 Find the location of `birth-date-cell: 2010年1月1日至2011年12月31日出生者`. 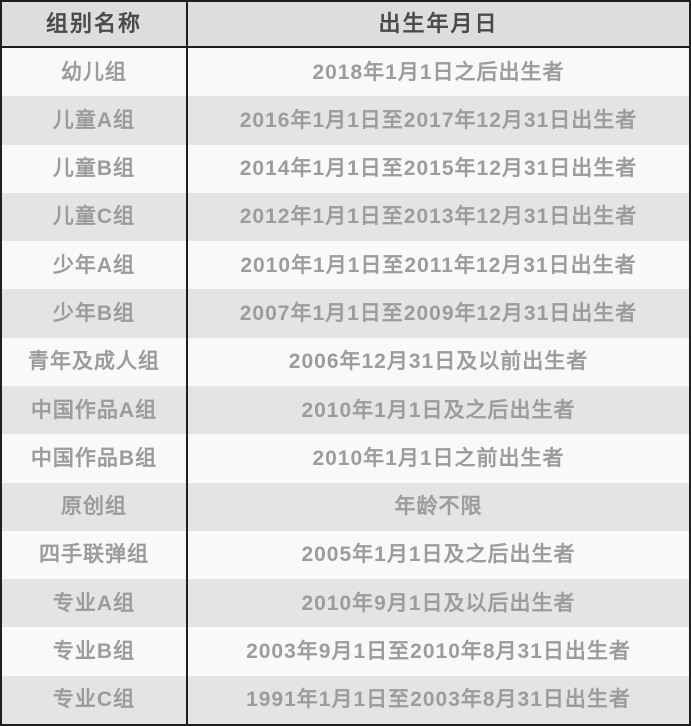

birth-date-cell: 2010年1月1日至2011年12月31日出生者 is located at coordinates (438, 265).